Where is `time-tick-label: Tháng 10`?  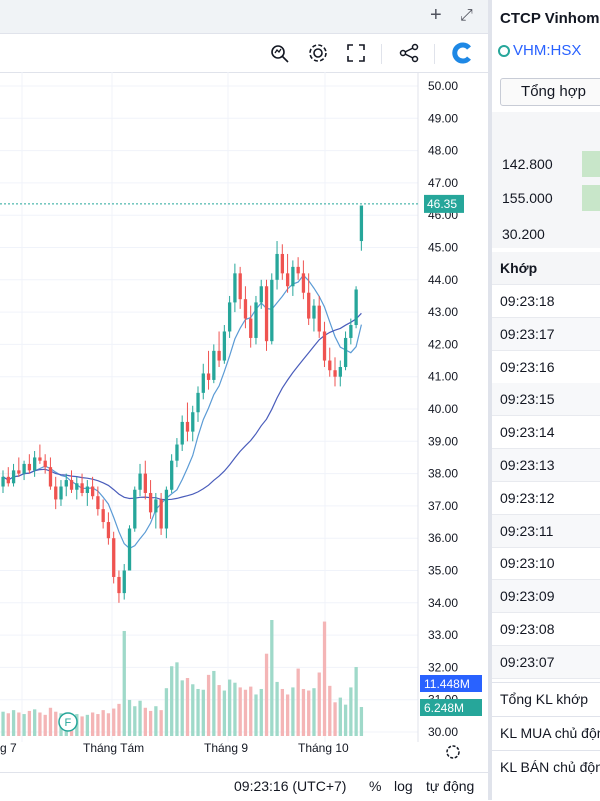 time-tick-label: Tháng 10 is located at coordinates (323, 748).